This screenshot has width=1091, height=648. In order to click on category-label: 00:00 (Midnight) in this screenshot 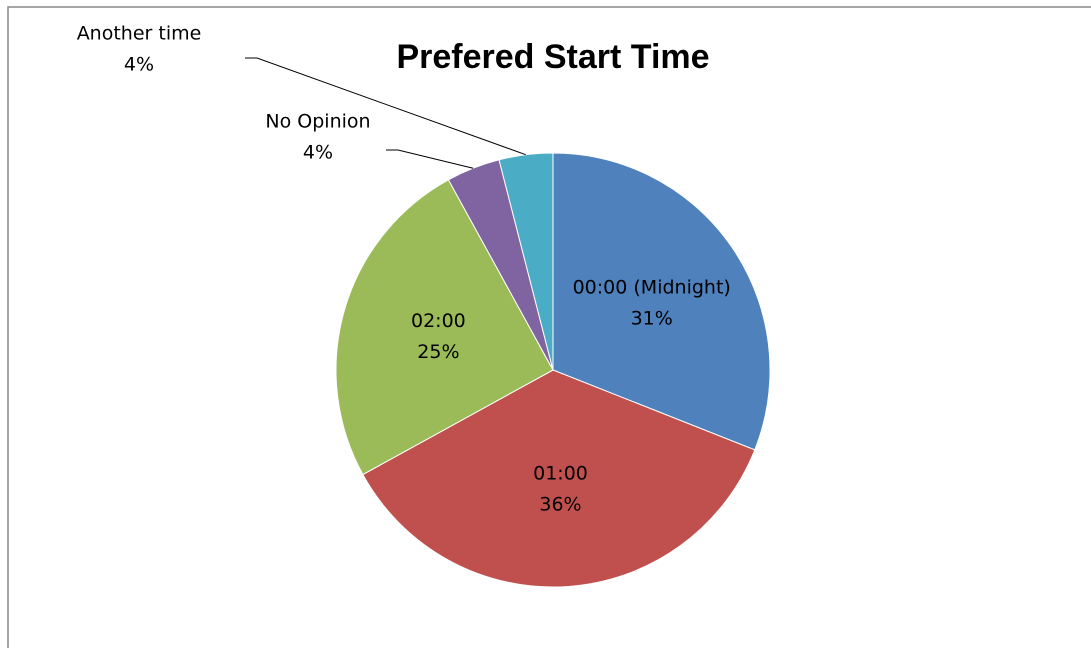, I will do `click(652, 287)`.